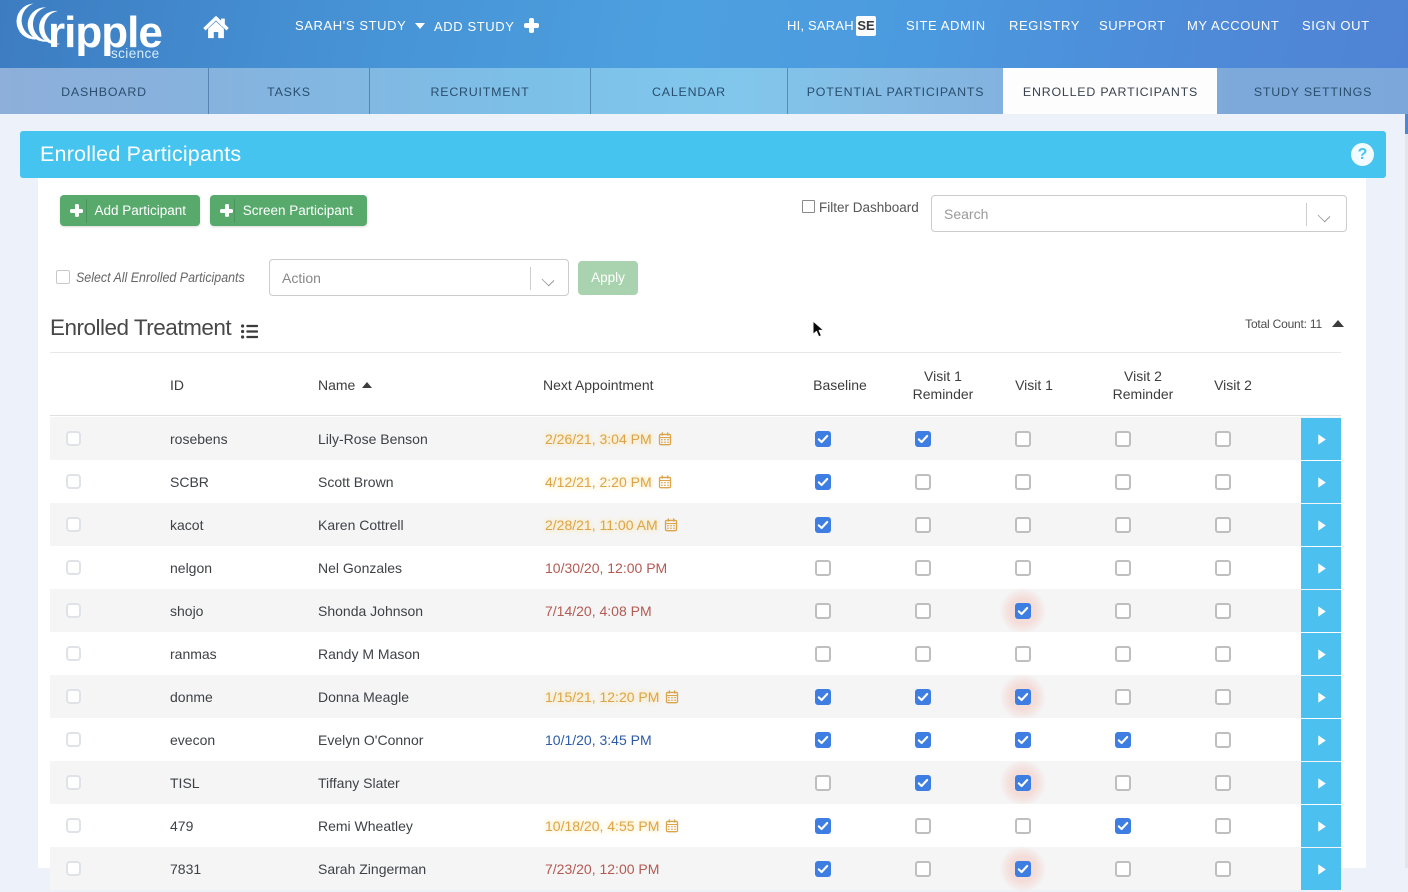 This screenshot has height=892, width=1408. Describe the element at coordinates (105, 32) in the screenshot. I see `svg-text: ripple` at that location.